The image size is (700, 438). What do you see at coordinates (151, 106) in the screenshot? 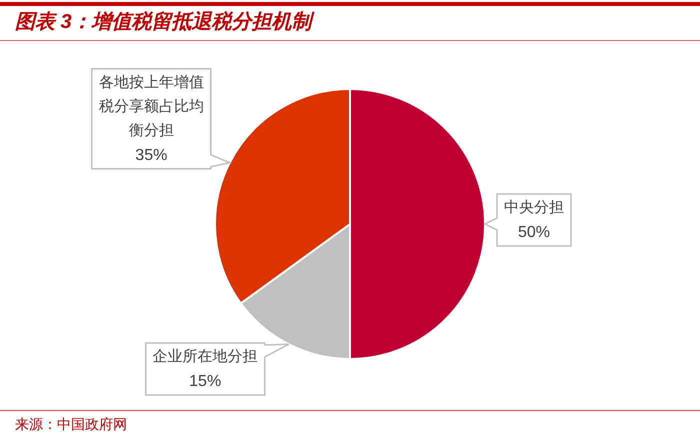
I see `slice-label: 各地按上年增值税分享额占比均衡分担` at bounding box center [151, 106].